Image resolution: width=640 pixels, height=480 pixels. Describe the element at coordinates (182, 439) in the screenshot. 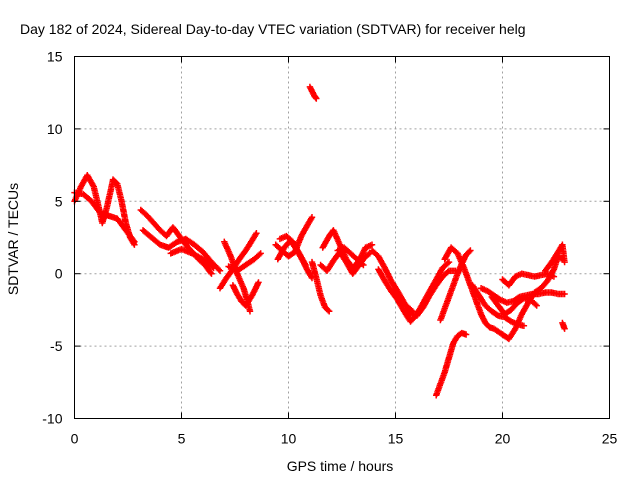

I see `x-tick-label: 5` at that location.